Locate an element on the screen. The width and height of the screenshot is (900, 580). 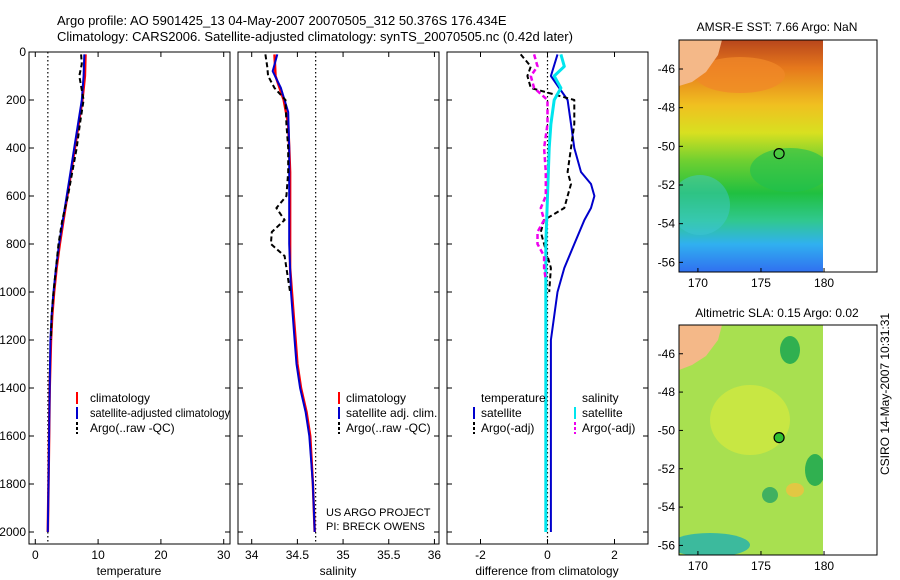
sst-map-xtick-label: 180 is located at coordinates (824, 283).